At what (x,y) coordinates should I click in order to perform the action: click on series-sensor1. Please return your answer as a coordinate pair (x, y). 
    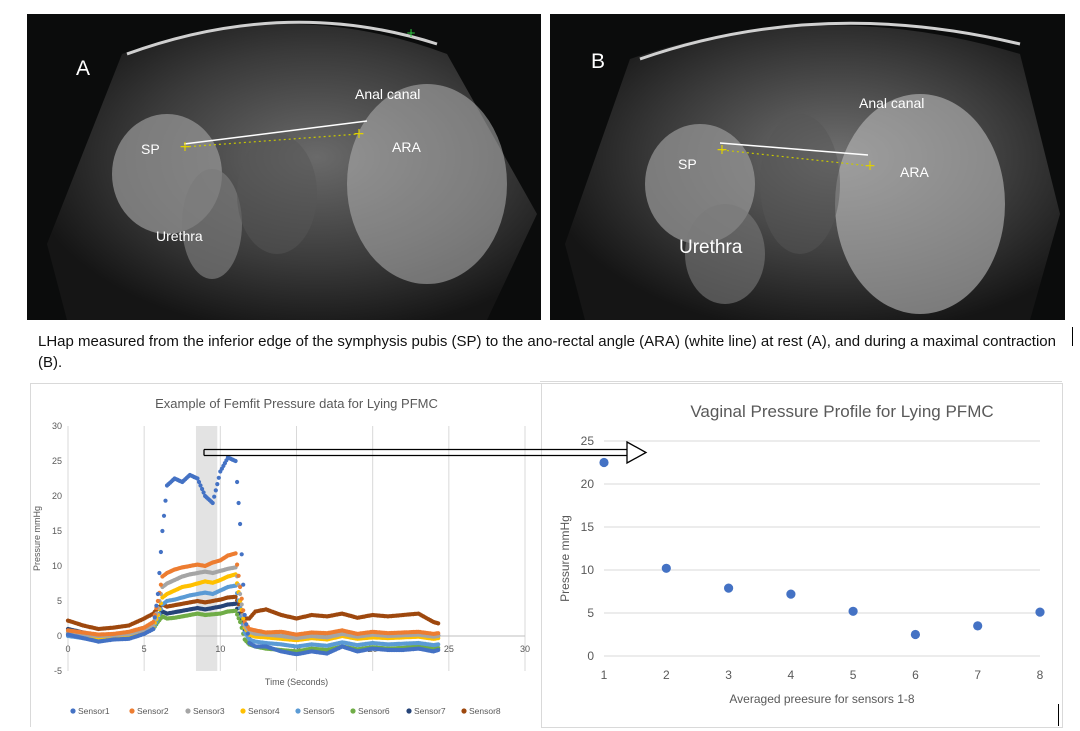
    Looking at the image, I should click on (253, 556).